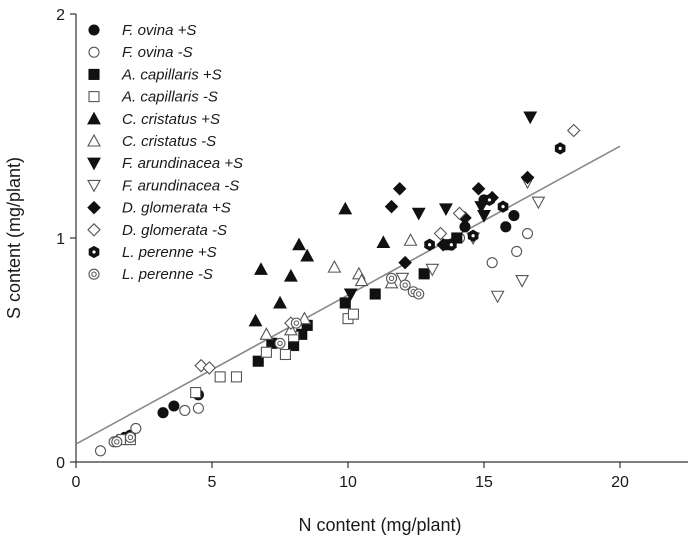 The height and width of the screenshot is (539, 689). What do you see at coordinates (171, 119) in the screenshot?
I see `legend-label: C. cristatus +S` at bounding box center [171, 119].